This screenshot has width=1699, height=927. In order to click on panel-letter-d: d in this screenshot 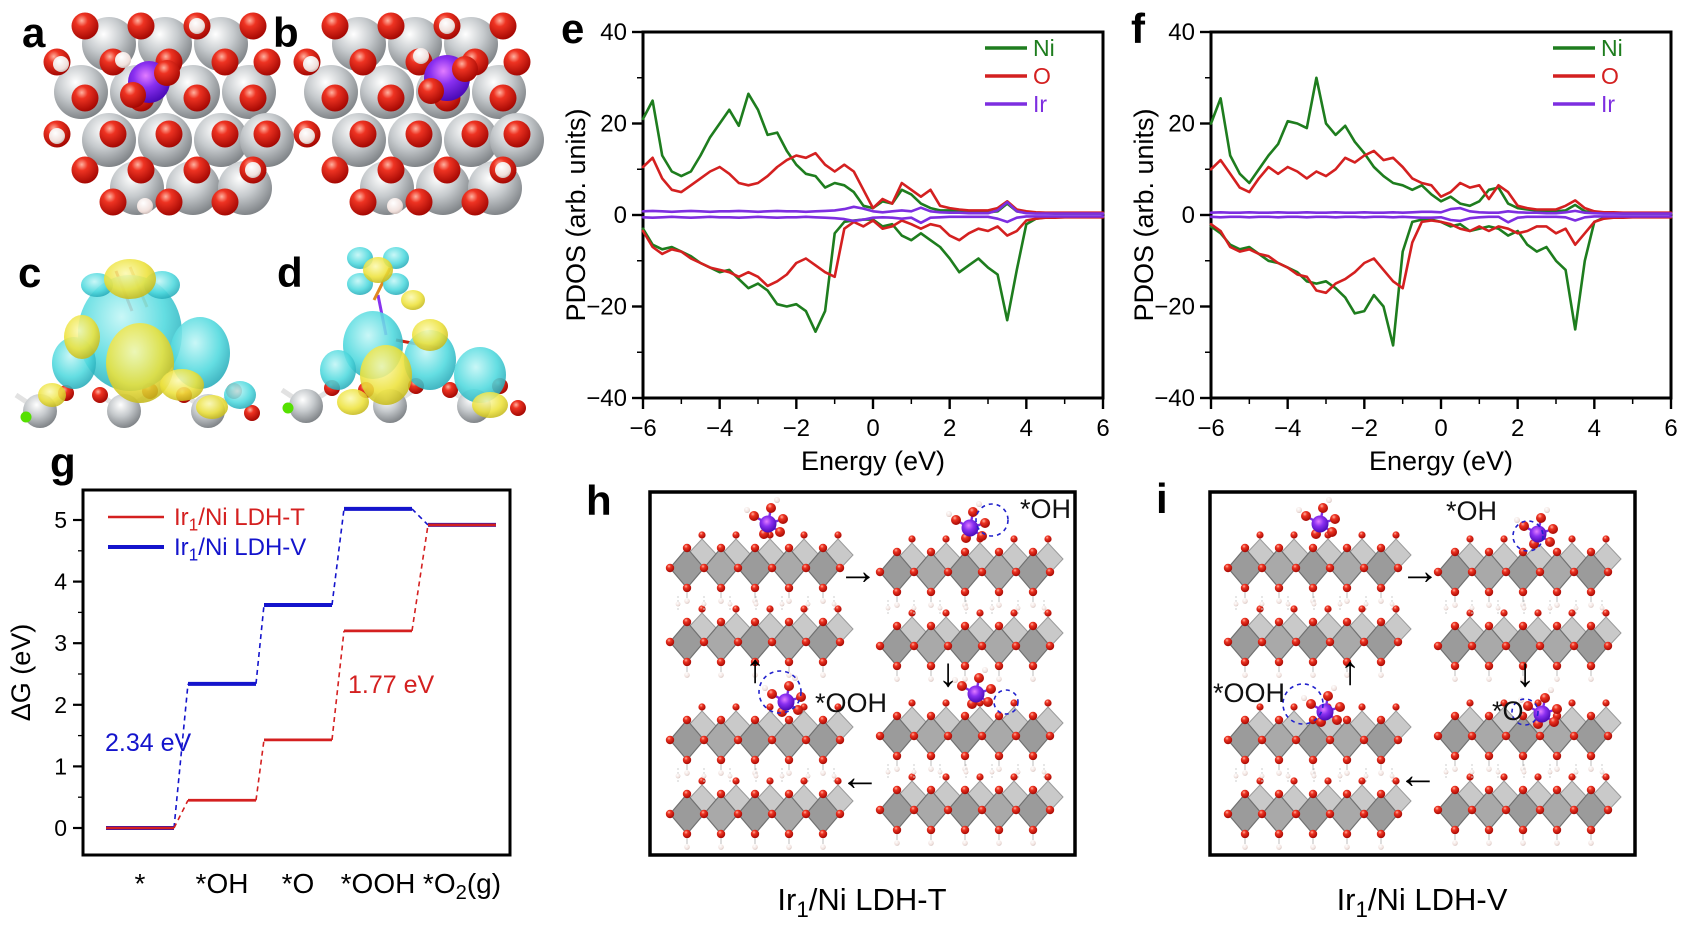, I will do `click(290, 272)`.